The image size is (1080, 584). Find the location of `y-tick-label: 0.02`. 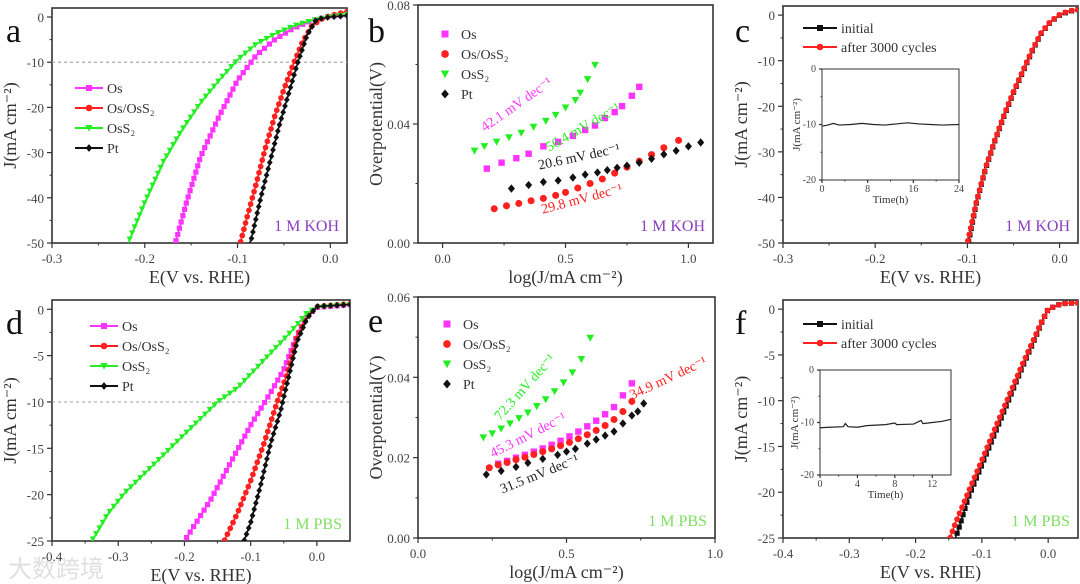

y-tick-label: 0.02 is located at coordinates (398, 458).